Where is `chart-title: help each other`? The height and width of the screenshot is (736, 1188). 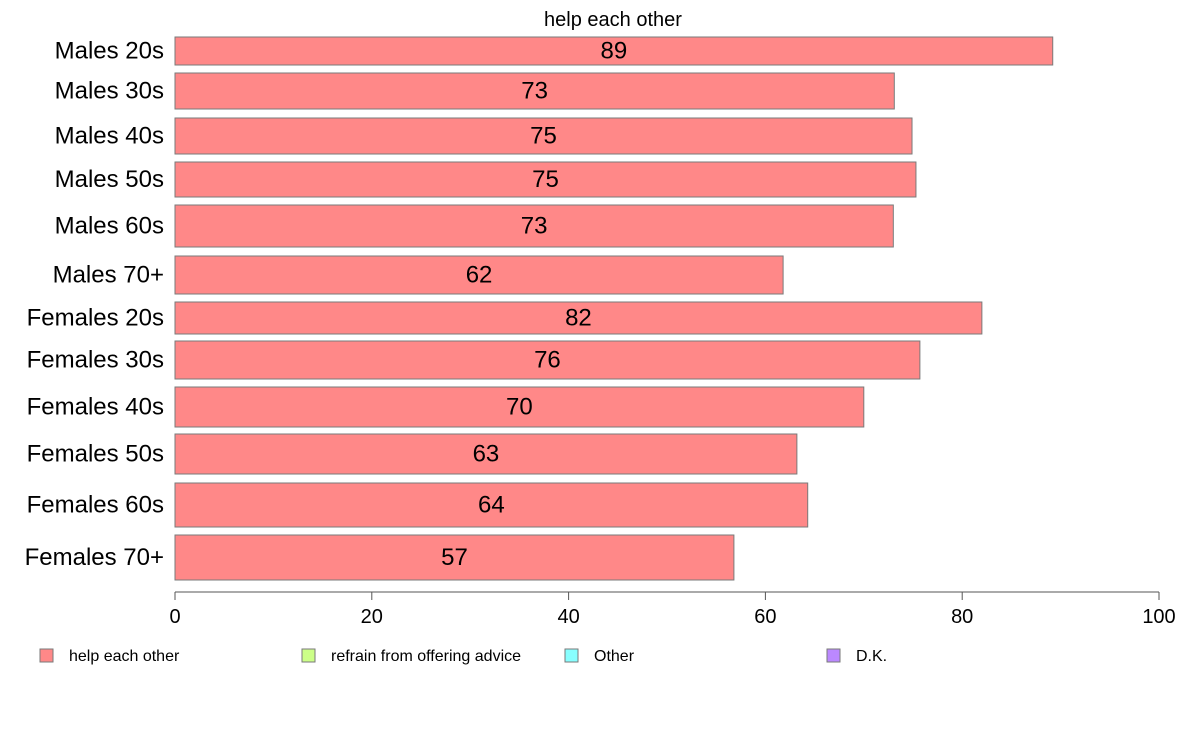
chart-title: help each other is located at coordinates (613, 20).